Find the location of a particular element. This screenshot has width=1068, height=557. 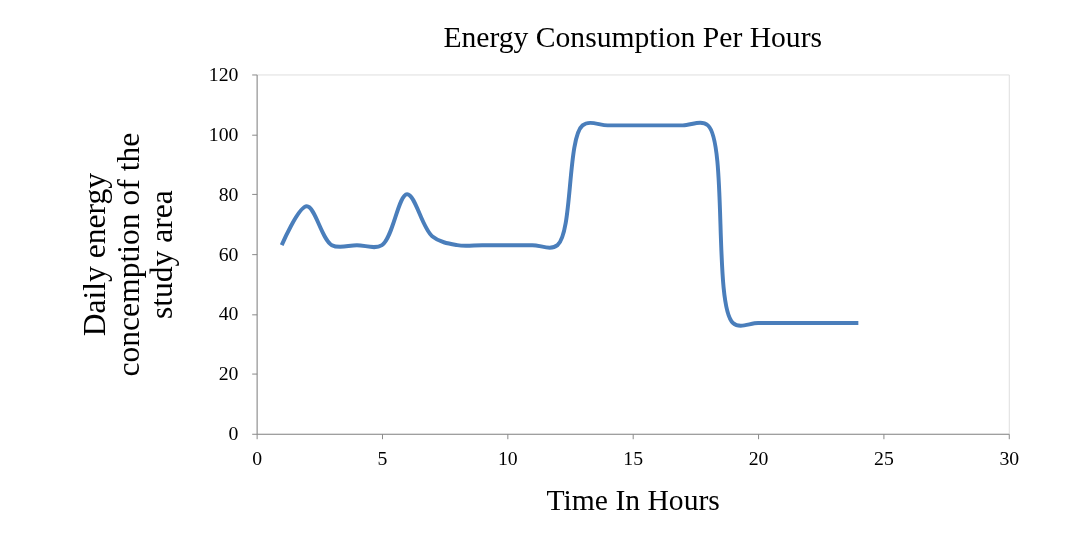

y-tick-label: 100 is located at coordinates (223, 133).